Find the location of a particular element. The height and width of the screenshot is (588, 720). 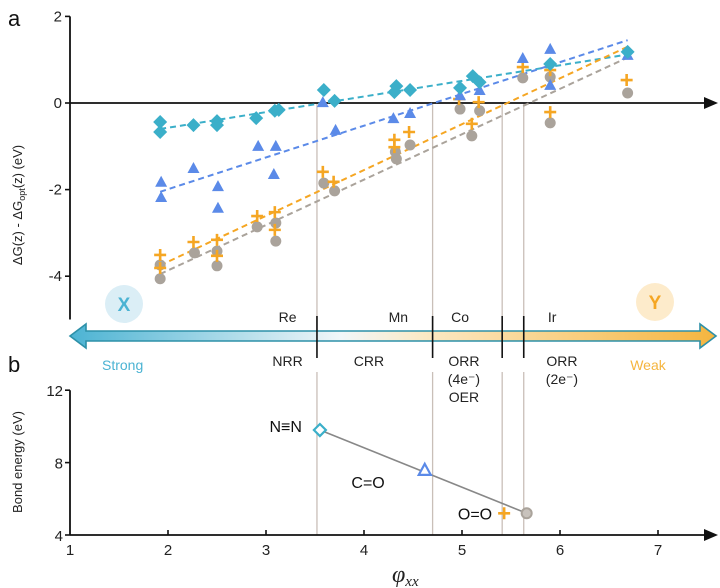

panel-b-x-tick-label: 4 is located at coordinates (364, 550).